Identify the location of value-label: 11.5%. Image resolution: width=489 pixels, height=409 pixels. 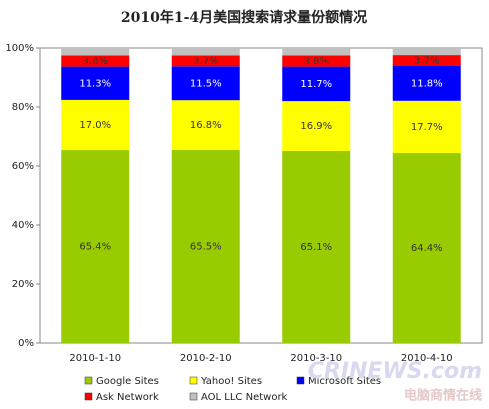
(206, 83).